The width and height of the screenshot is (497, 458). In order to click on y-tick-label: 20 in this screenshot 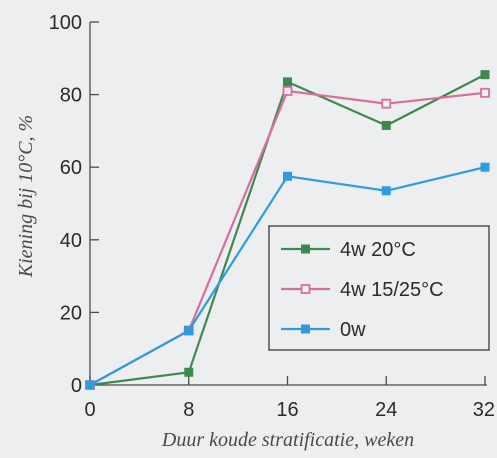, I will do `click(71, 313)`.